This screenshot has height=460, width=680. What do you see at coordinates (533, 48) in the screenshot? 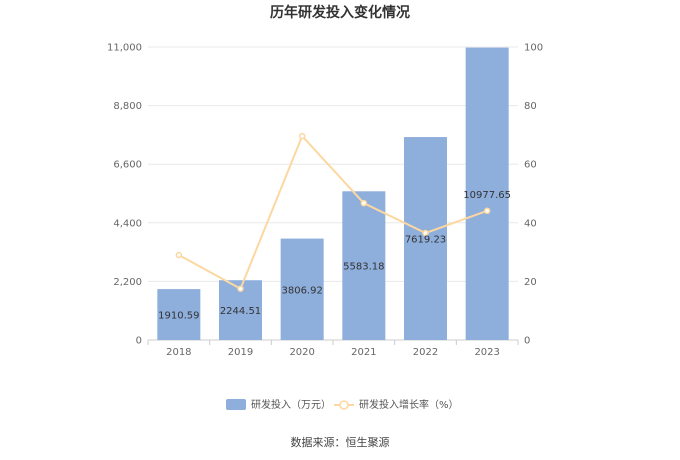
I see `y-right-tick-label: 100` at bounding box center [533, 48].